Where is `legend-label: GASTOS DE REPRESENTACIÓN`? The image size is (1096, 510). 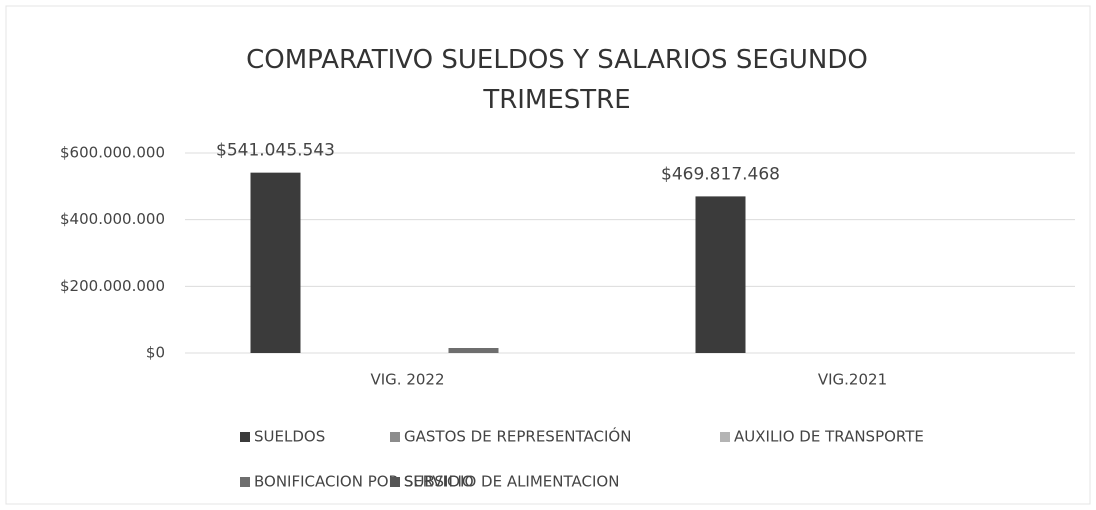 legend-label: GASTOS DE REPRESENTACIÓN is located at coordinates (517, 436).